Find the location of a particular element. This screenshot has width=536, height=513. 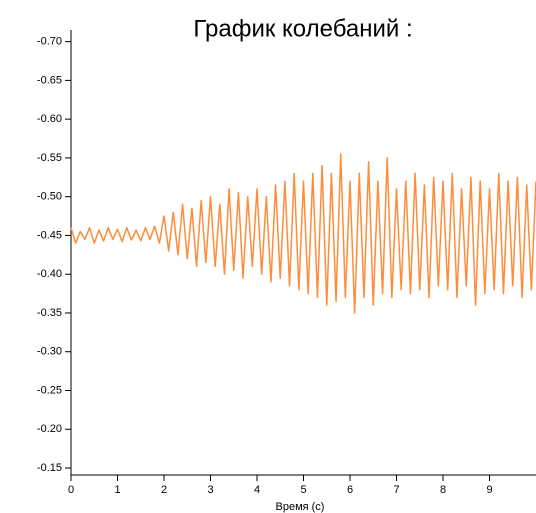

x-tick-label: 2 is located at coordinates (164, 490).